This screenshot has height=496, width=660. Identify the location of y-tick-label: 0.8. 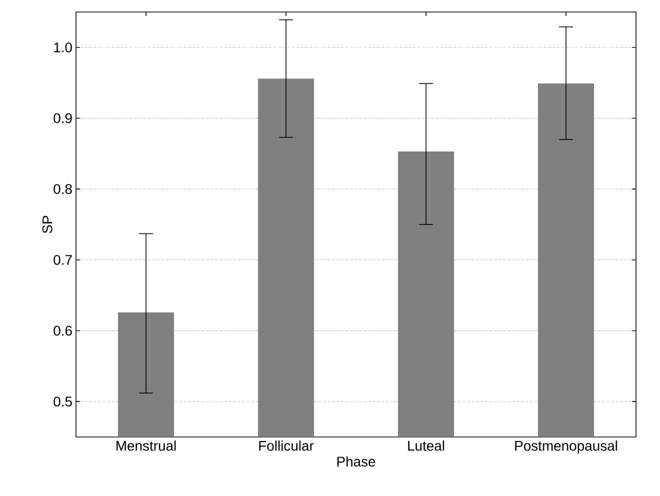
(63, 189).